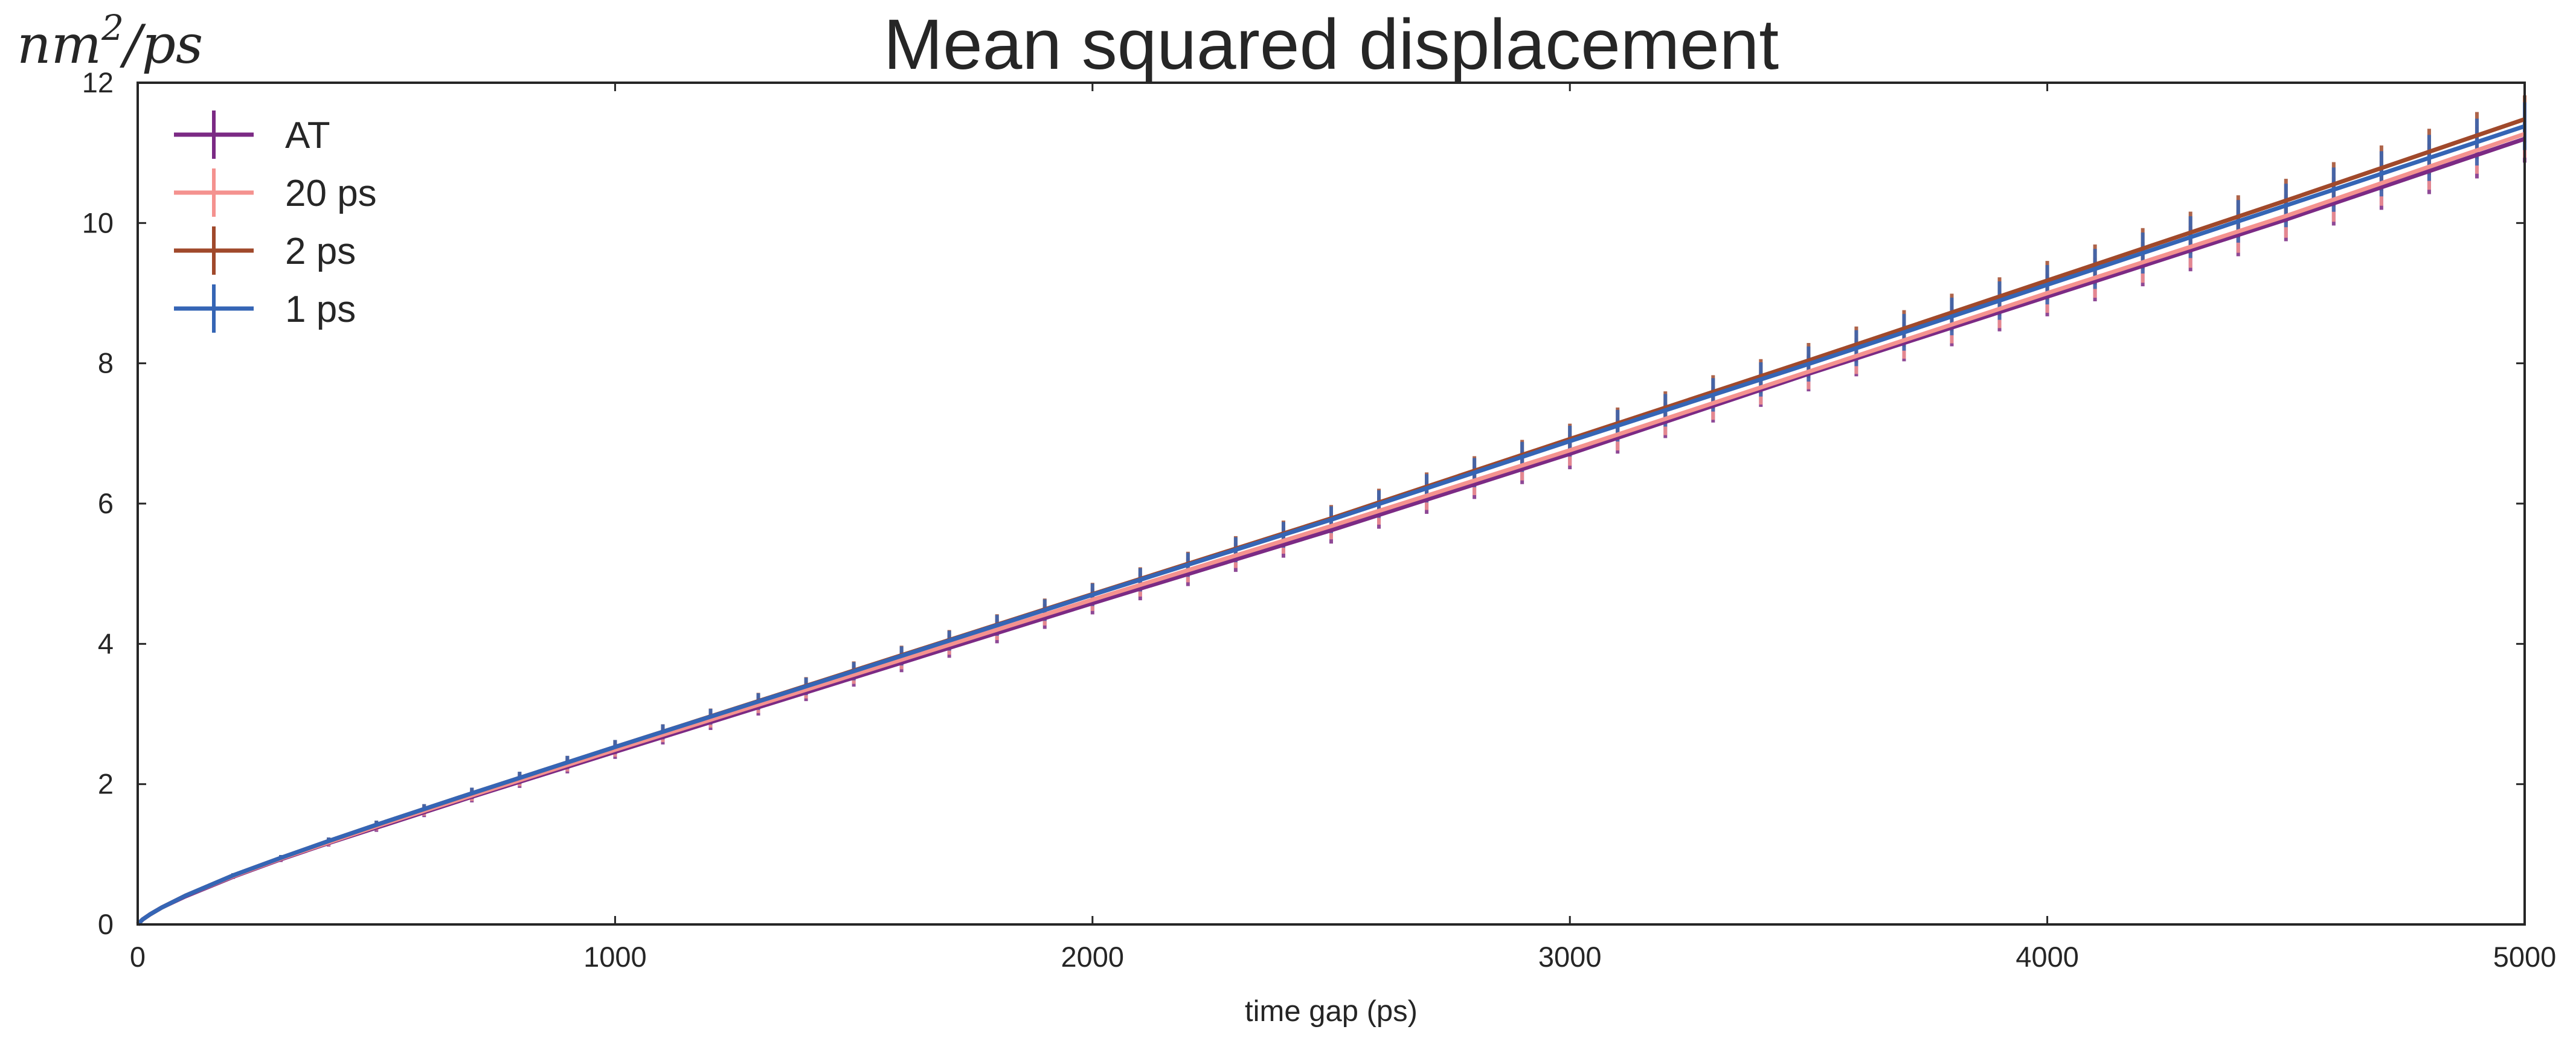 This screenshot has height=1044, width=2576. What do you see at coordinates (138, 957) in the screenshot?
I see `x-tick-label: 0` at bounding box center [138, 957].